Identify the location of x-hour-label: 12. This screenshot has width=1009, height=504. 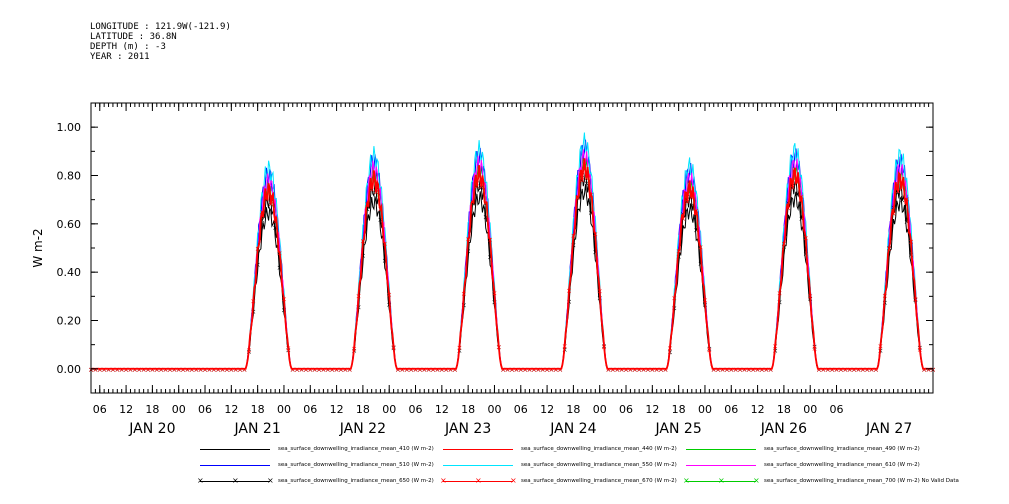
(547, 409).